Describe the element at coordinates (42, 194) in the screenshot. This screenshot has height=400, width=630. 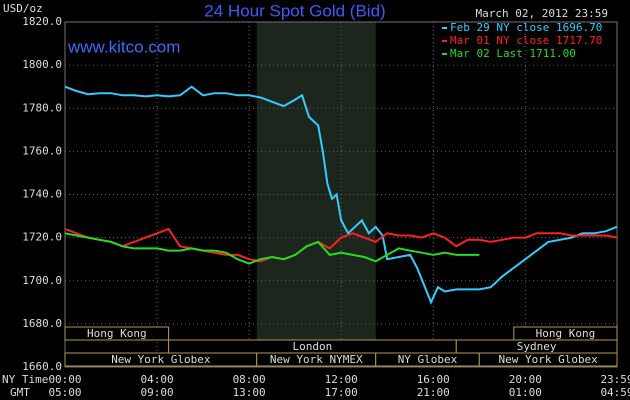
I see `y-tick-label: 1740.0` at that location.